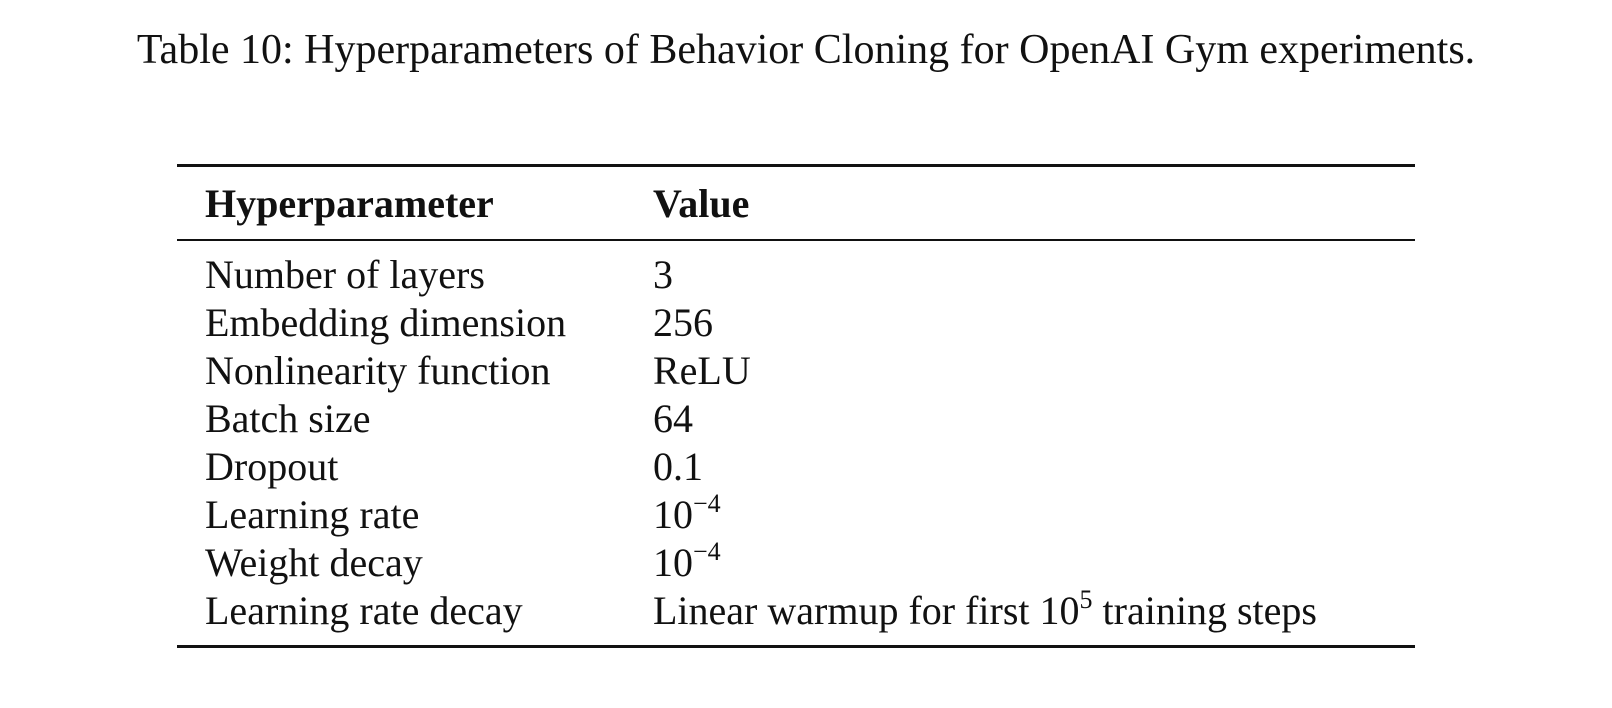 The height and width of the screenshot is (708, 1612). Describe the element at coordinates (796, 419) in the screenshot. I see `table-row: Batch size 64` at that location.